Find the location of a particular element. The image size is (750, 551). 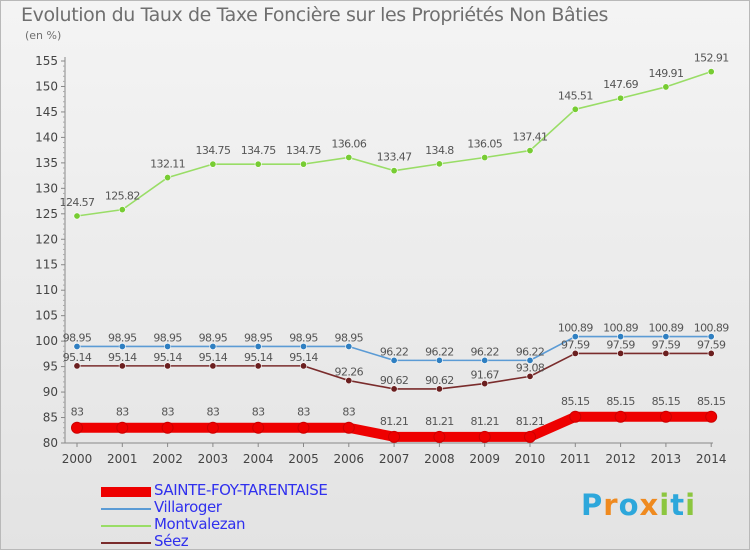

y-tick-label: 125 is located at coordinates (46, 214).